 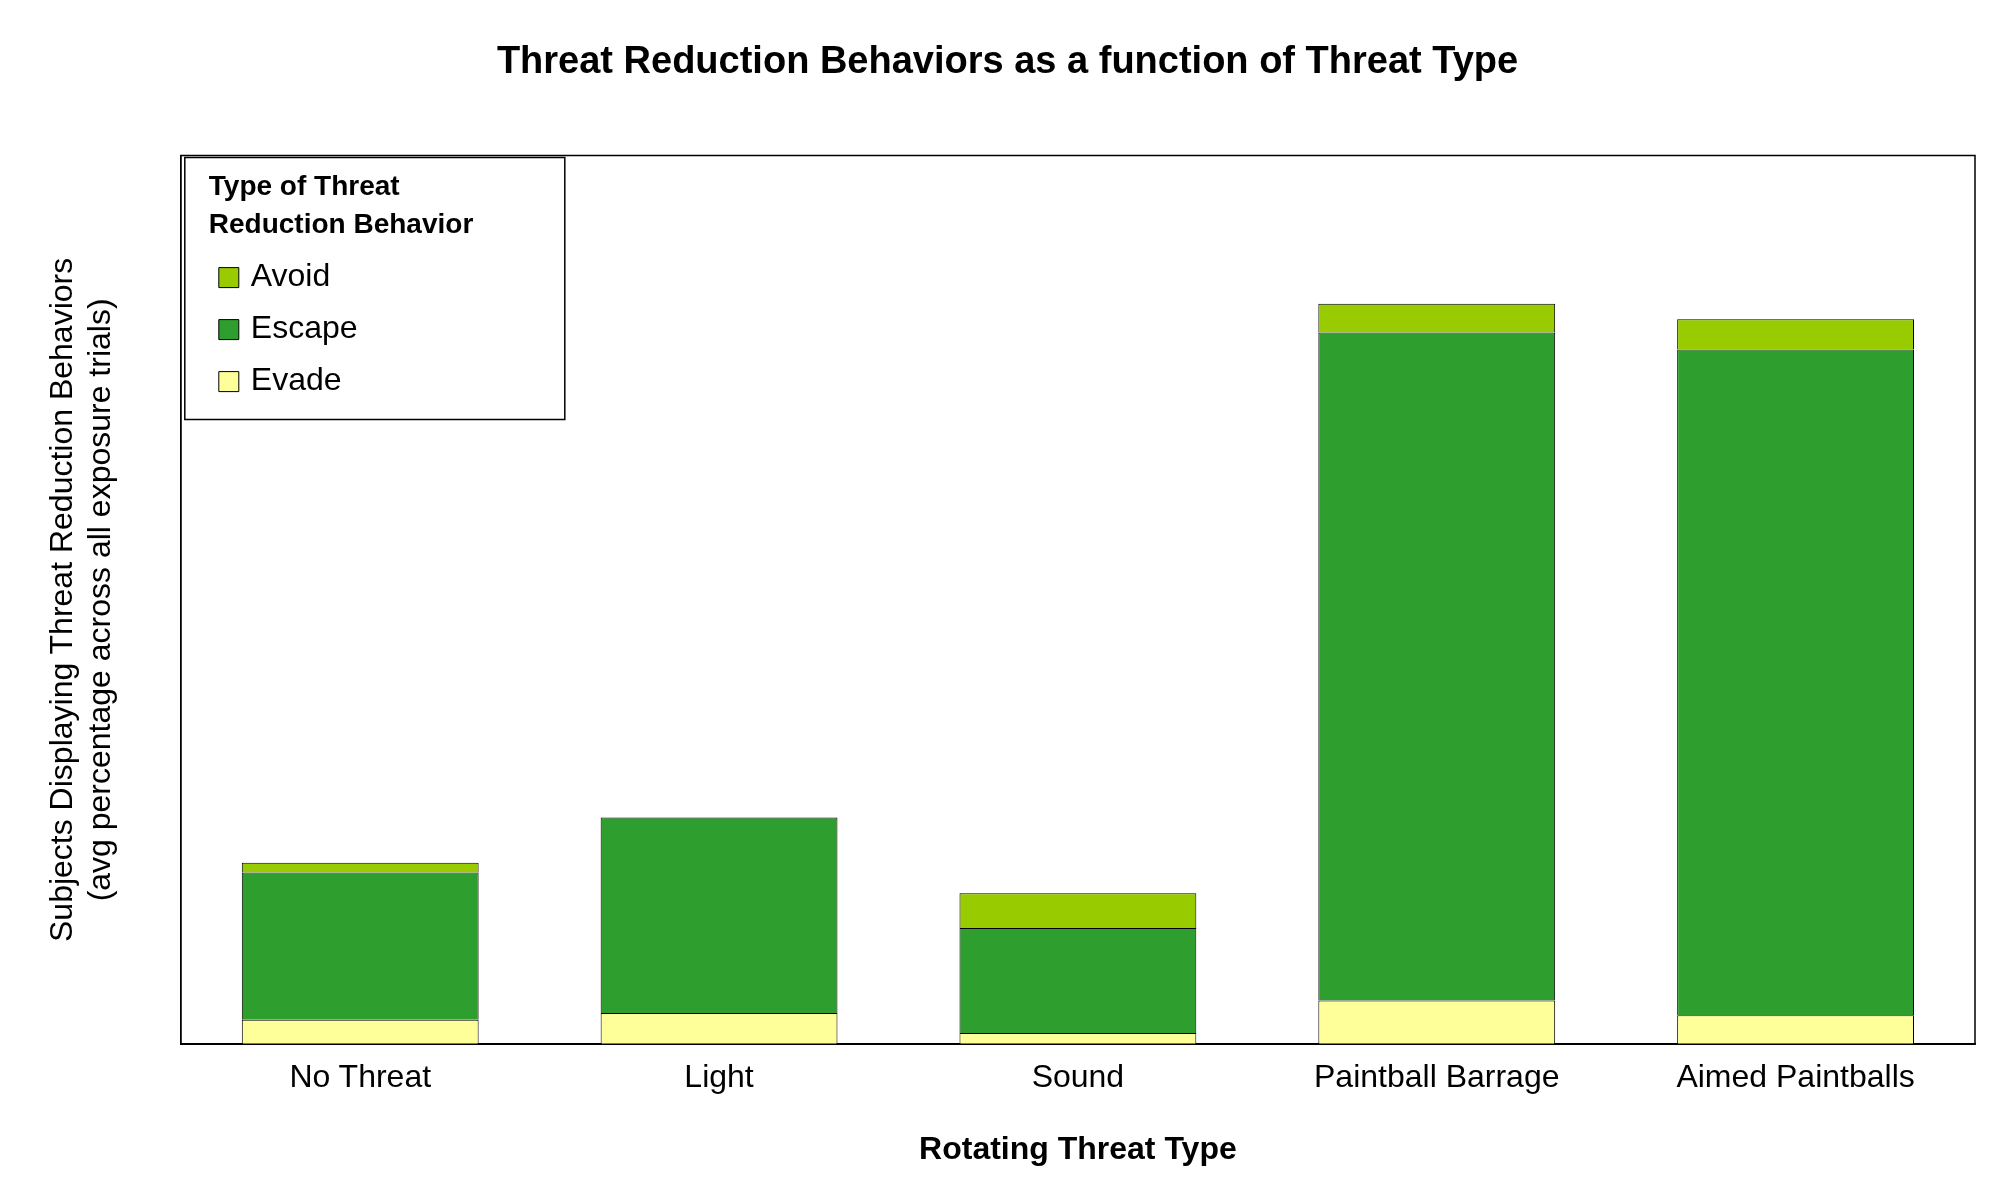 I want to click on x-tick-label: Light, so click(x=719, y=1076).